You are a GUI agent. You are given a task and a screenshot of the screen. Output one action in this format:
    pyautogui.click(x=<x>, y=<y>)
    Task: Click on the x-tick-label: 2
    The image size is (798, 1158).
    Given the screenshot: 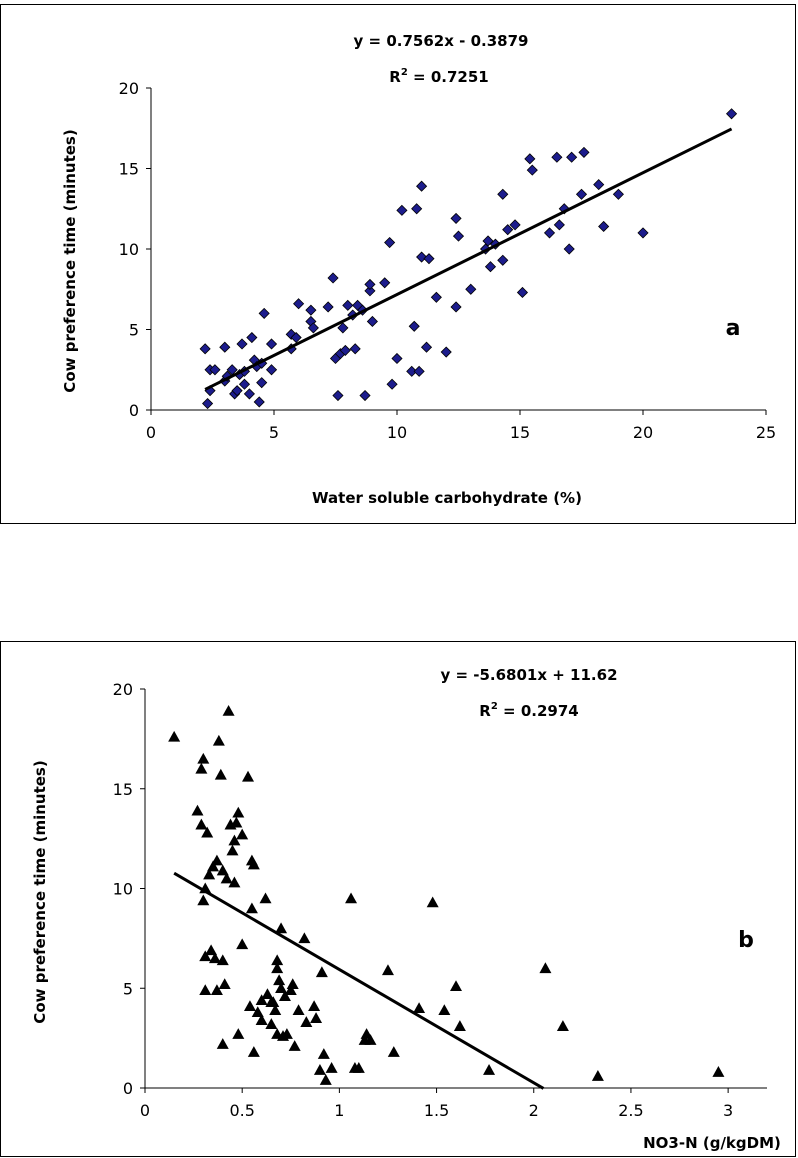 What is the action you would take?
    pyautogui.click(x=534, y=1110)
    